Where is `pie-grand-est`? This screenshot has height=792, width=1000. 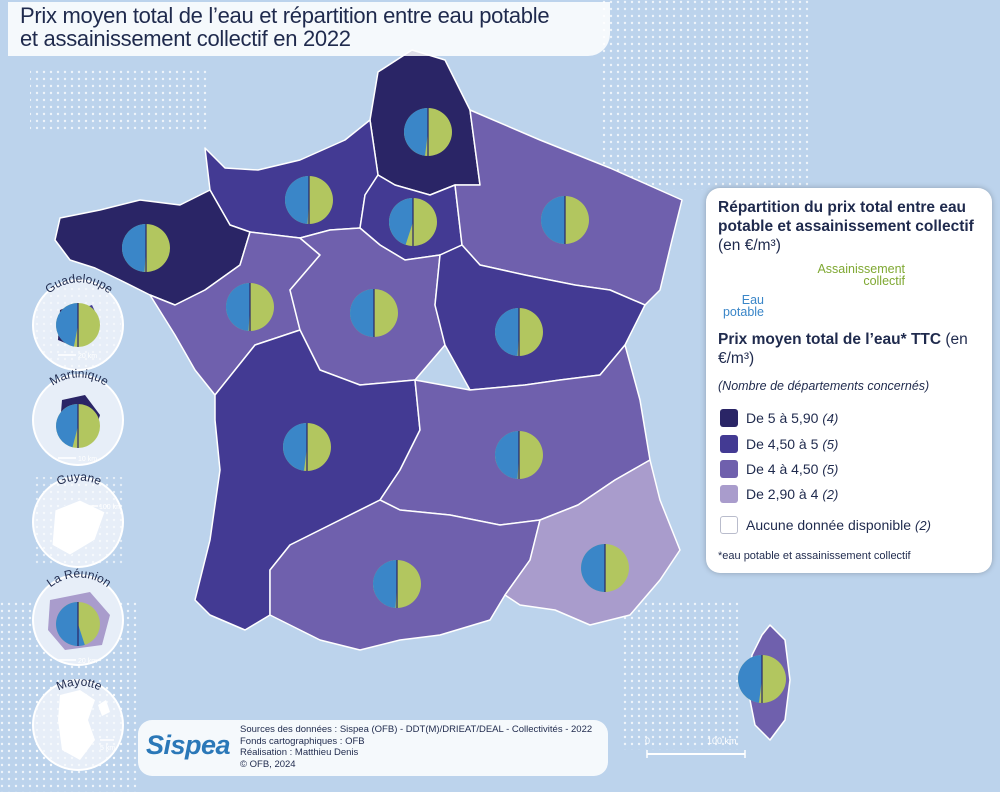 pie-grand-est is located at coordinates (565, 220).